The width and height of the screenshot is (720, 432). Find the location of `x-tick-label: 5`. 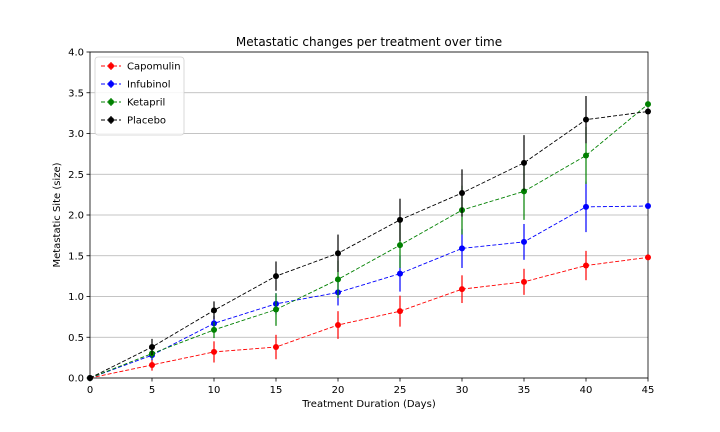

x-tick-label: 5 is located at coordinates (152, 390).